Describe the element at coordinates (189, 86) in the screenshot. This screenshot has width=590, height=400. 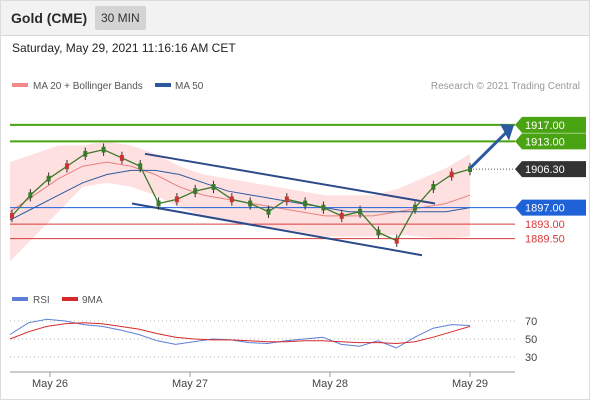
I see `legend-label-ma50: MA 50` at that location.